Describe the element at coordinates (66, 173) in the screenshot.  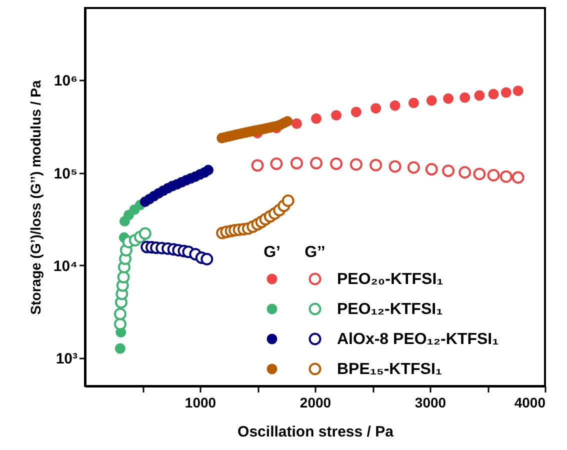
I see `y-tick-label: 10⁵` at that location.